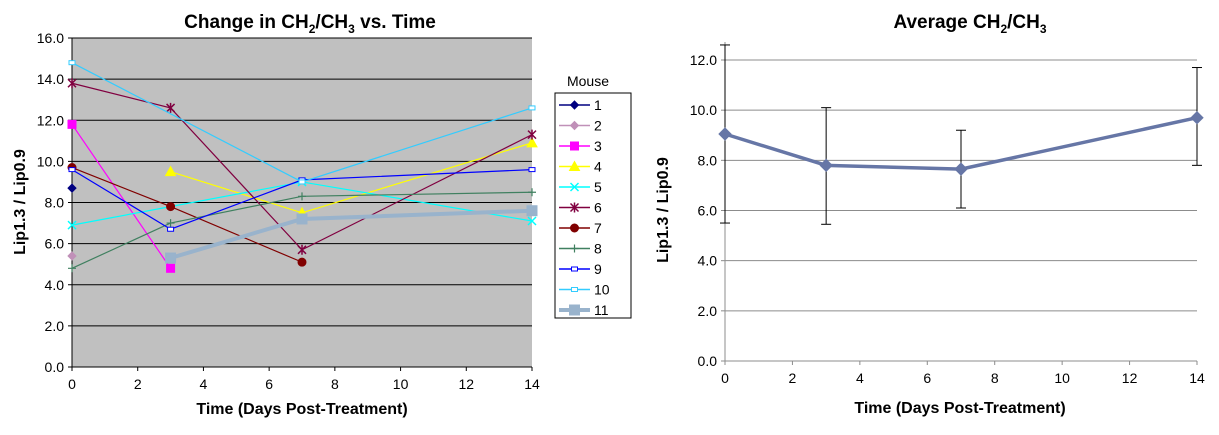  I want to click on chart1-title-part3: vs. Time, so click(395, 22).